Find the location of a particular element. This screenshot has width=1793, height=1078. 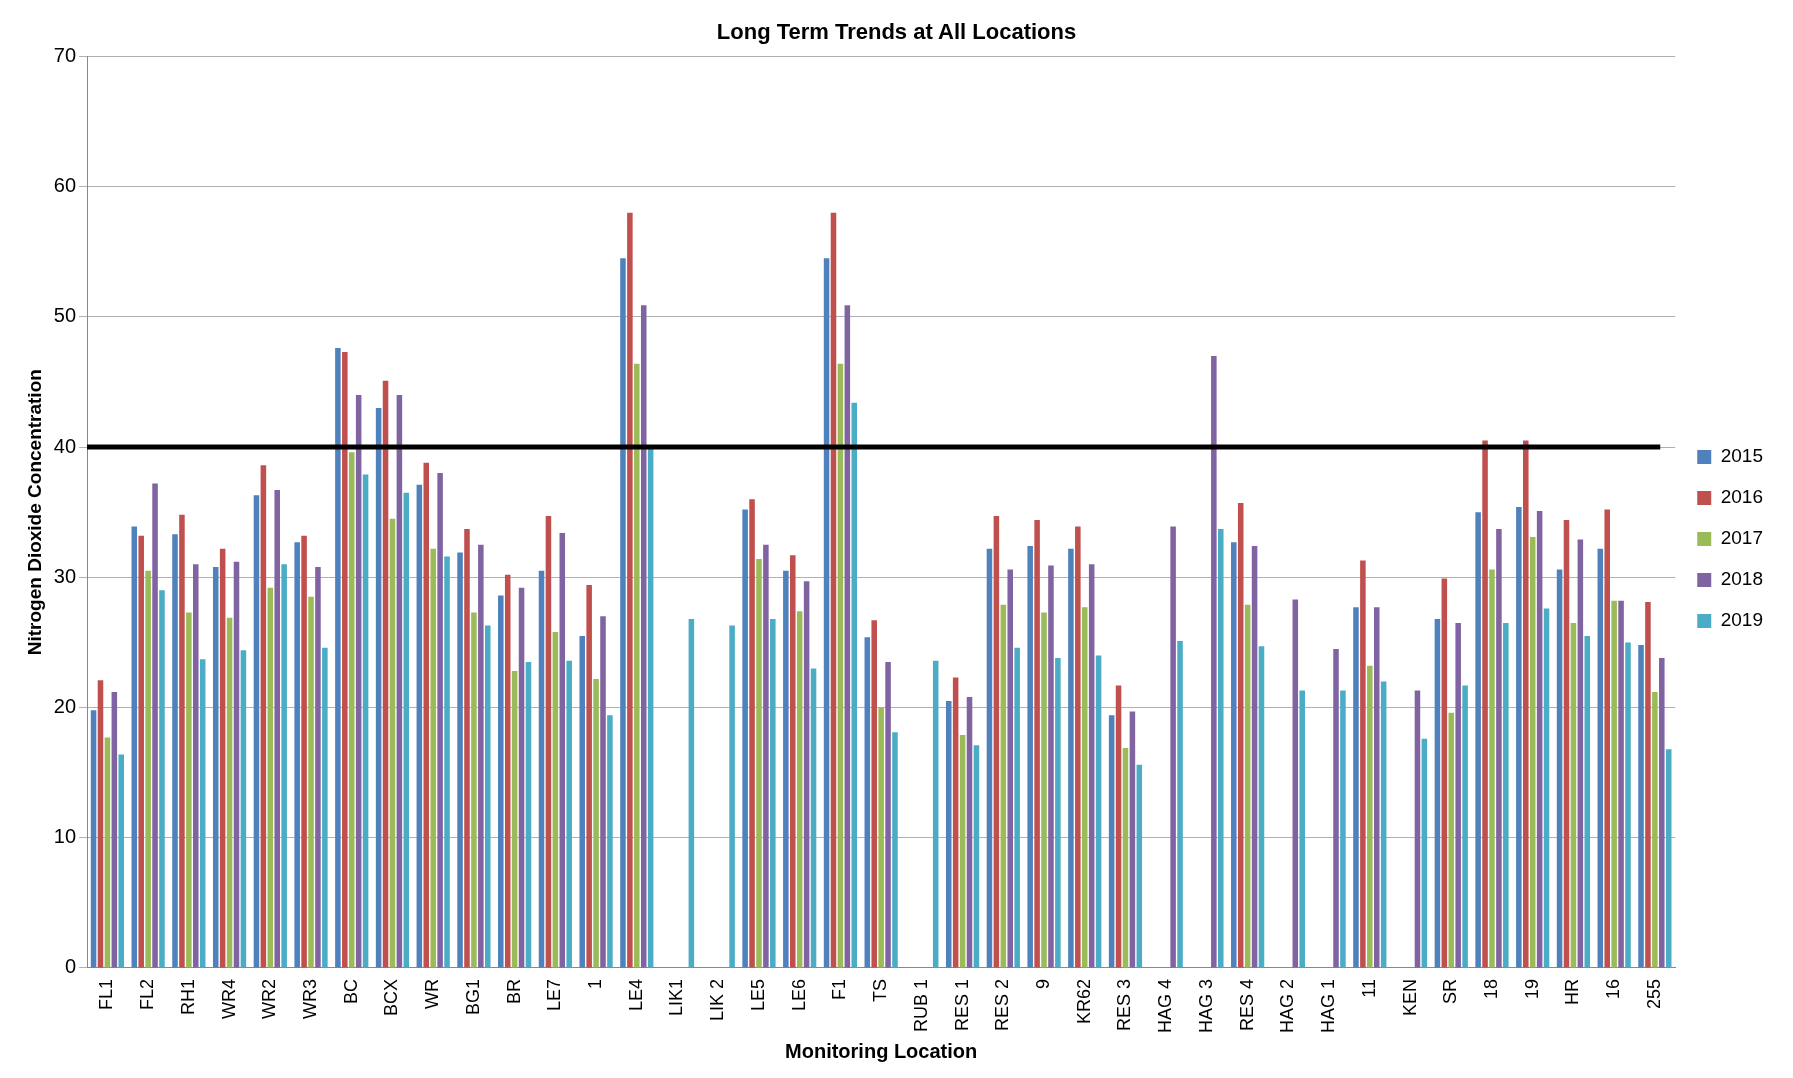

x-tick-label: RES 2 is located at coordinates (1002, 1005).